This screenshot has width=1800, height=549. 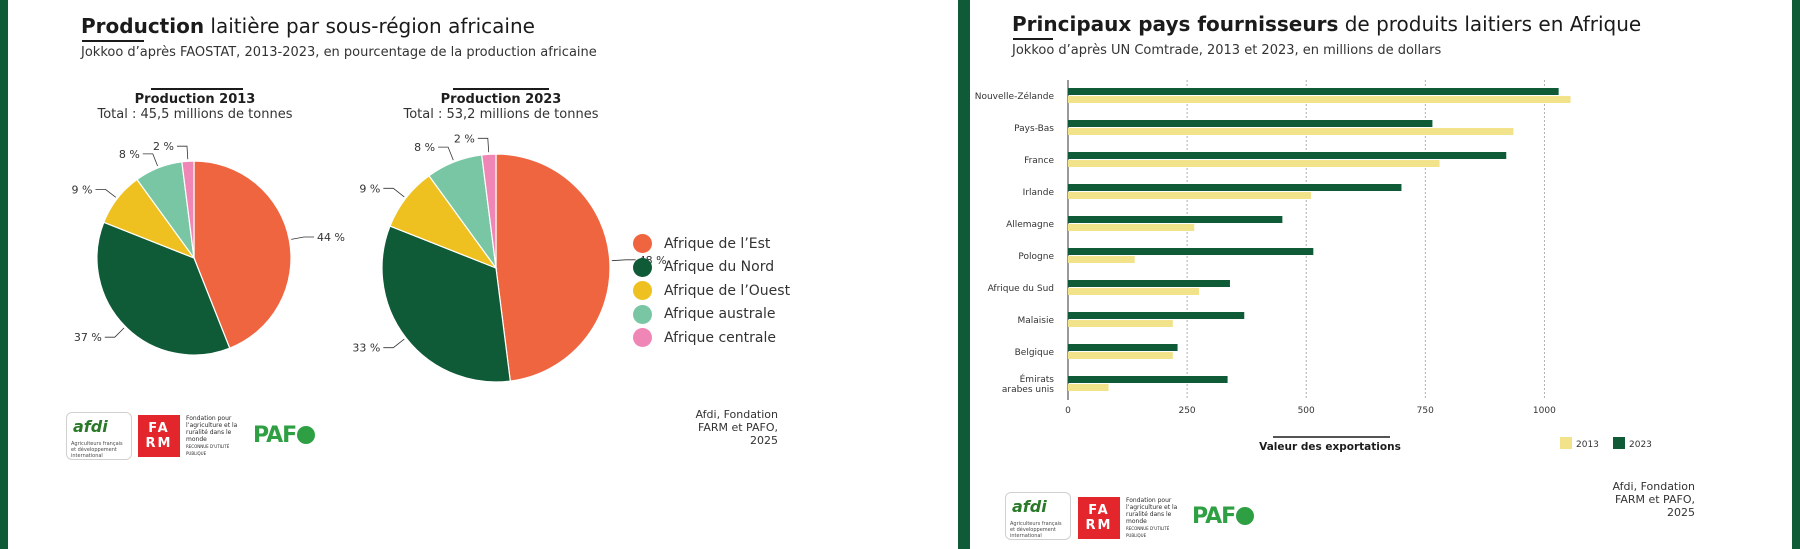 I want to click on legend-label: Afrique de l’Est, so click(x=717, y=243).